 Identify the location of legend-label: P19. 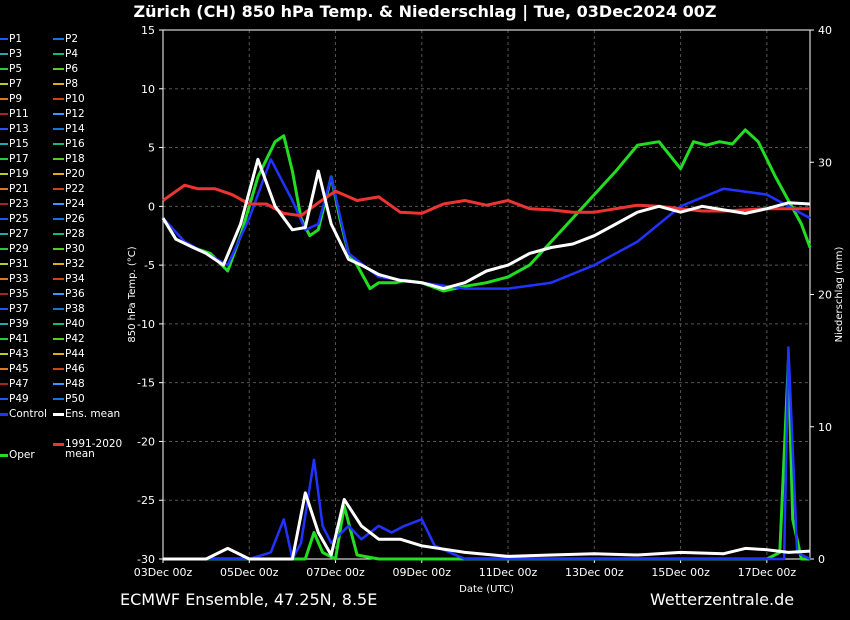
(19, 174).